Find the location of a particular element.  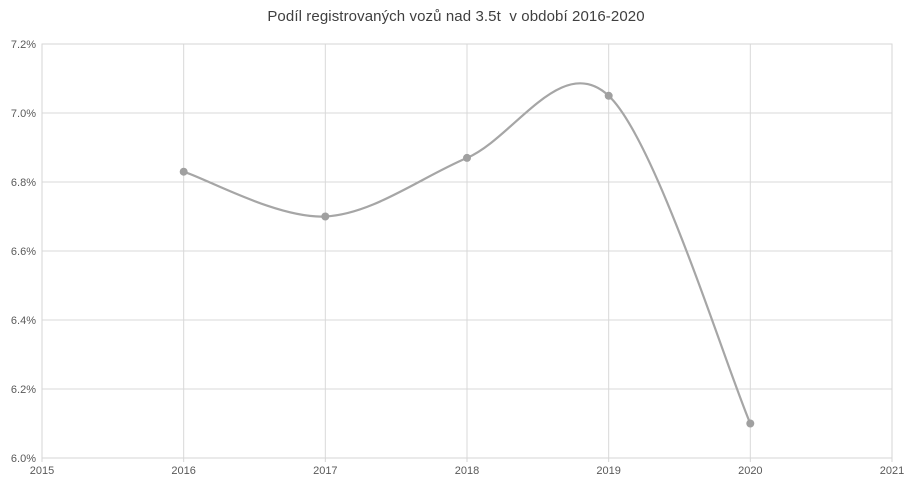

x-tick-label: 2016 is located at coordinates (183, 471).